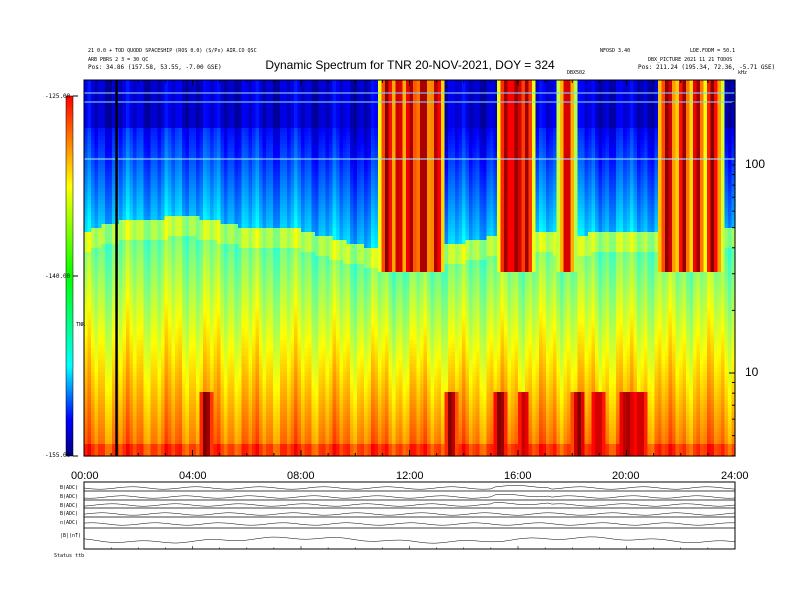  What do you see at coordinates (71, 536) in the screenshot?
I see `panel-label-6: |B|(nT)` at bounding box center [71, 536].